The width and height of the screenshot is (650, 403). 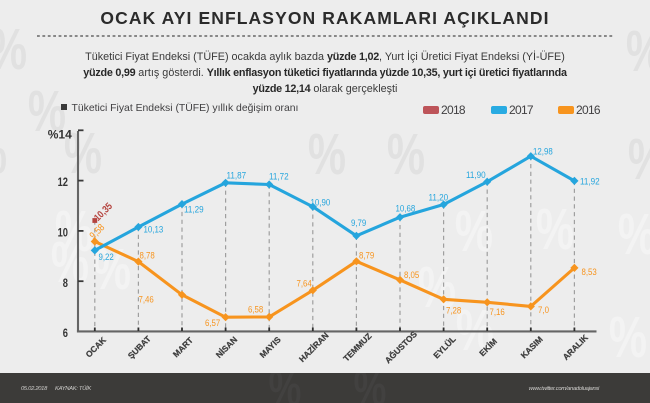 What do you see at coordinates (589, 272) in the screenshot?
I see `svg-text: 8,53` at bounding box center [589, 272].